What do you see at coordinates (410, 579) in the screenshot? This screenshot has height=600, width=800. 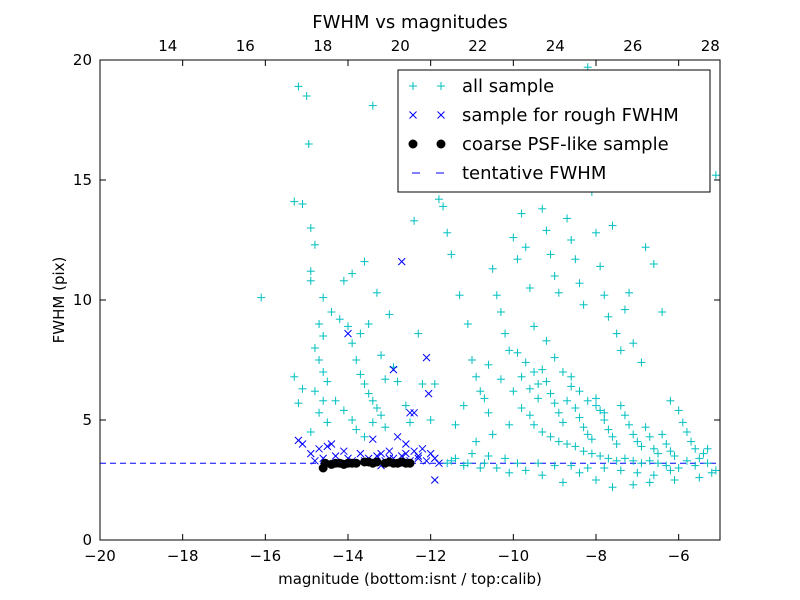 I see `x-axis-label: magnitude (bottom:isnt / top:calib)` at bounding box center [410, 579].